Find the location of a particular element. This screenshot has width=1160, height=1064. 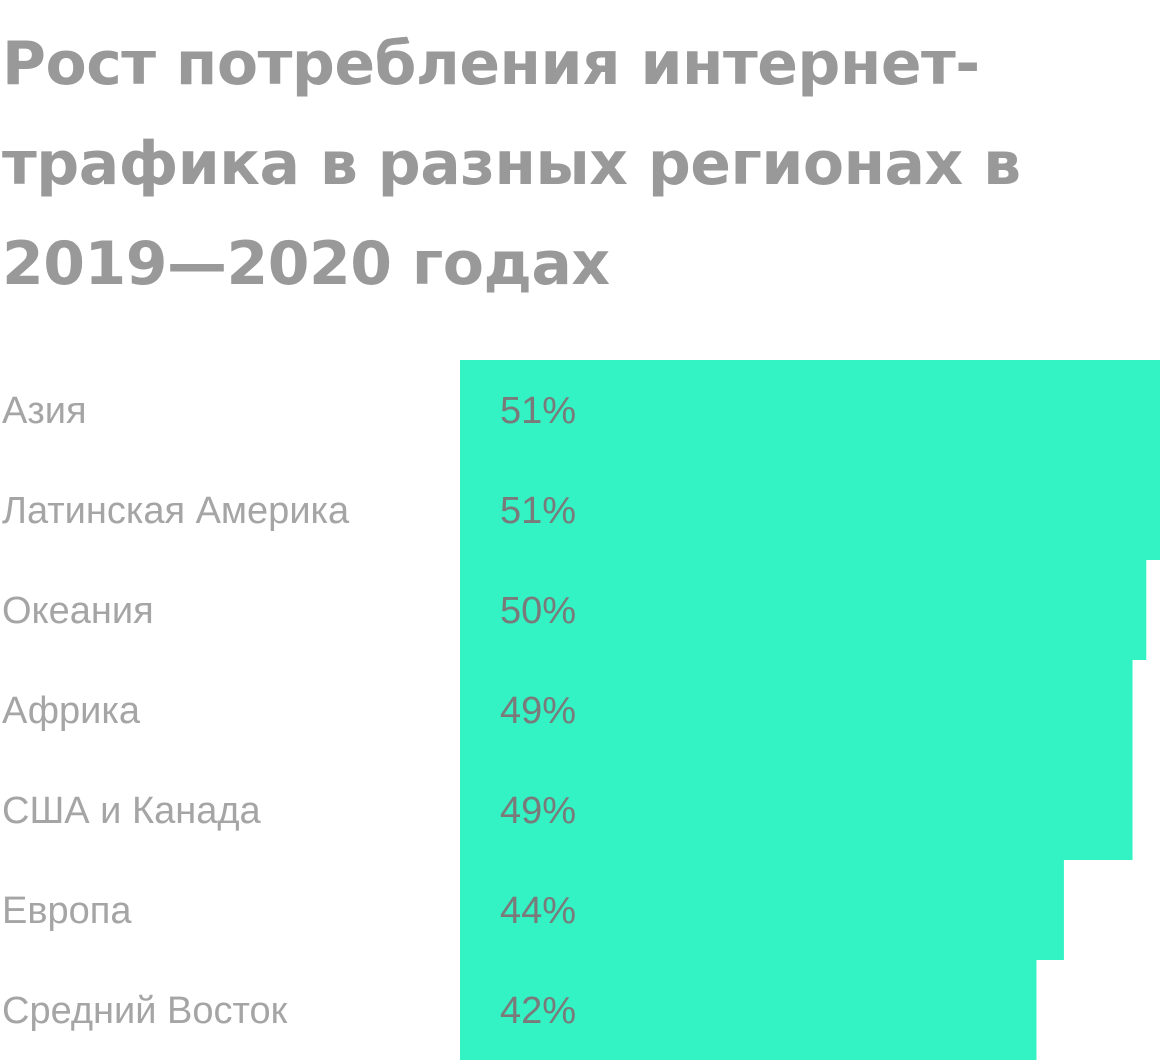

value-label: 42% is located at coordinates (538, 1011).